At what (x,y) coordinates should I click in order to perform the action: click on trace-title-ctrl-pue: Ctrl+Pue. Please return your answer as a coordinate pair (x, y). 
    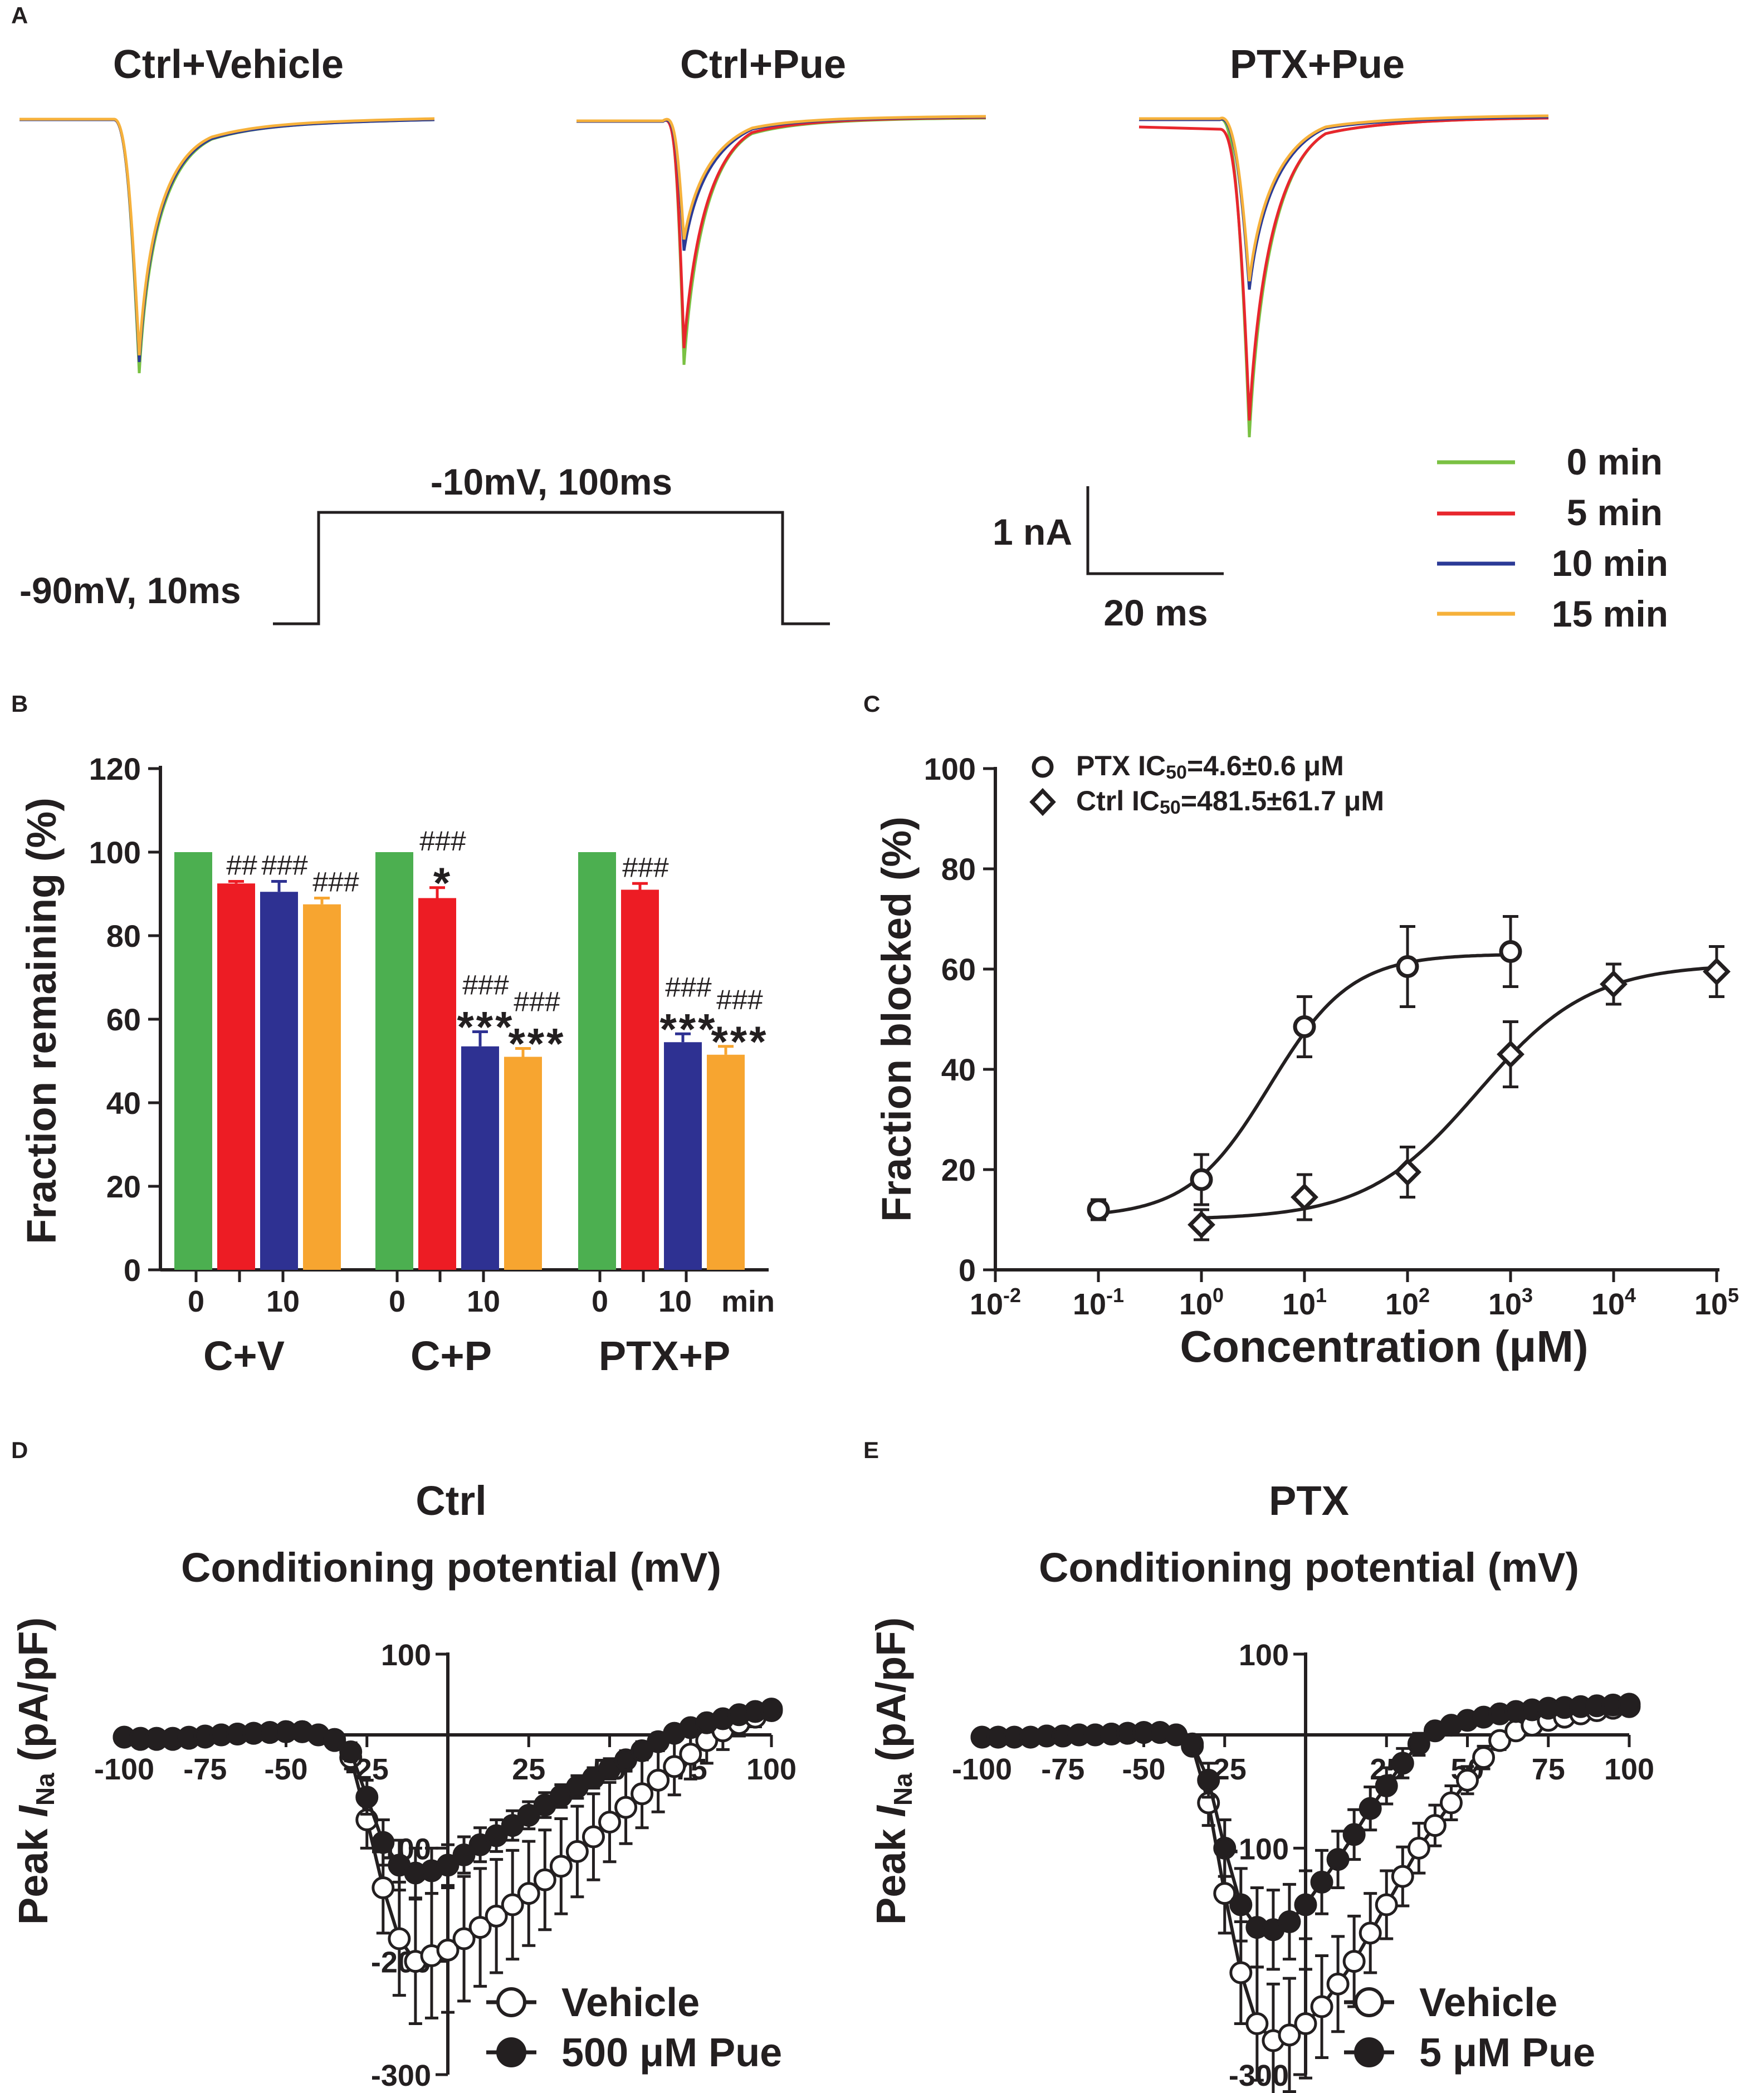
    Looking at the image, I should click on (763, 64).